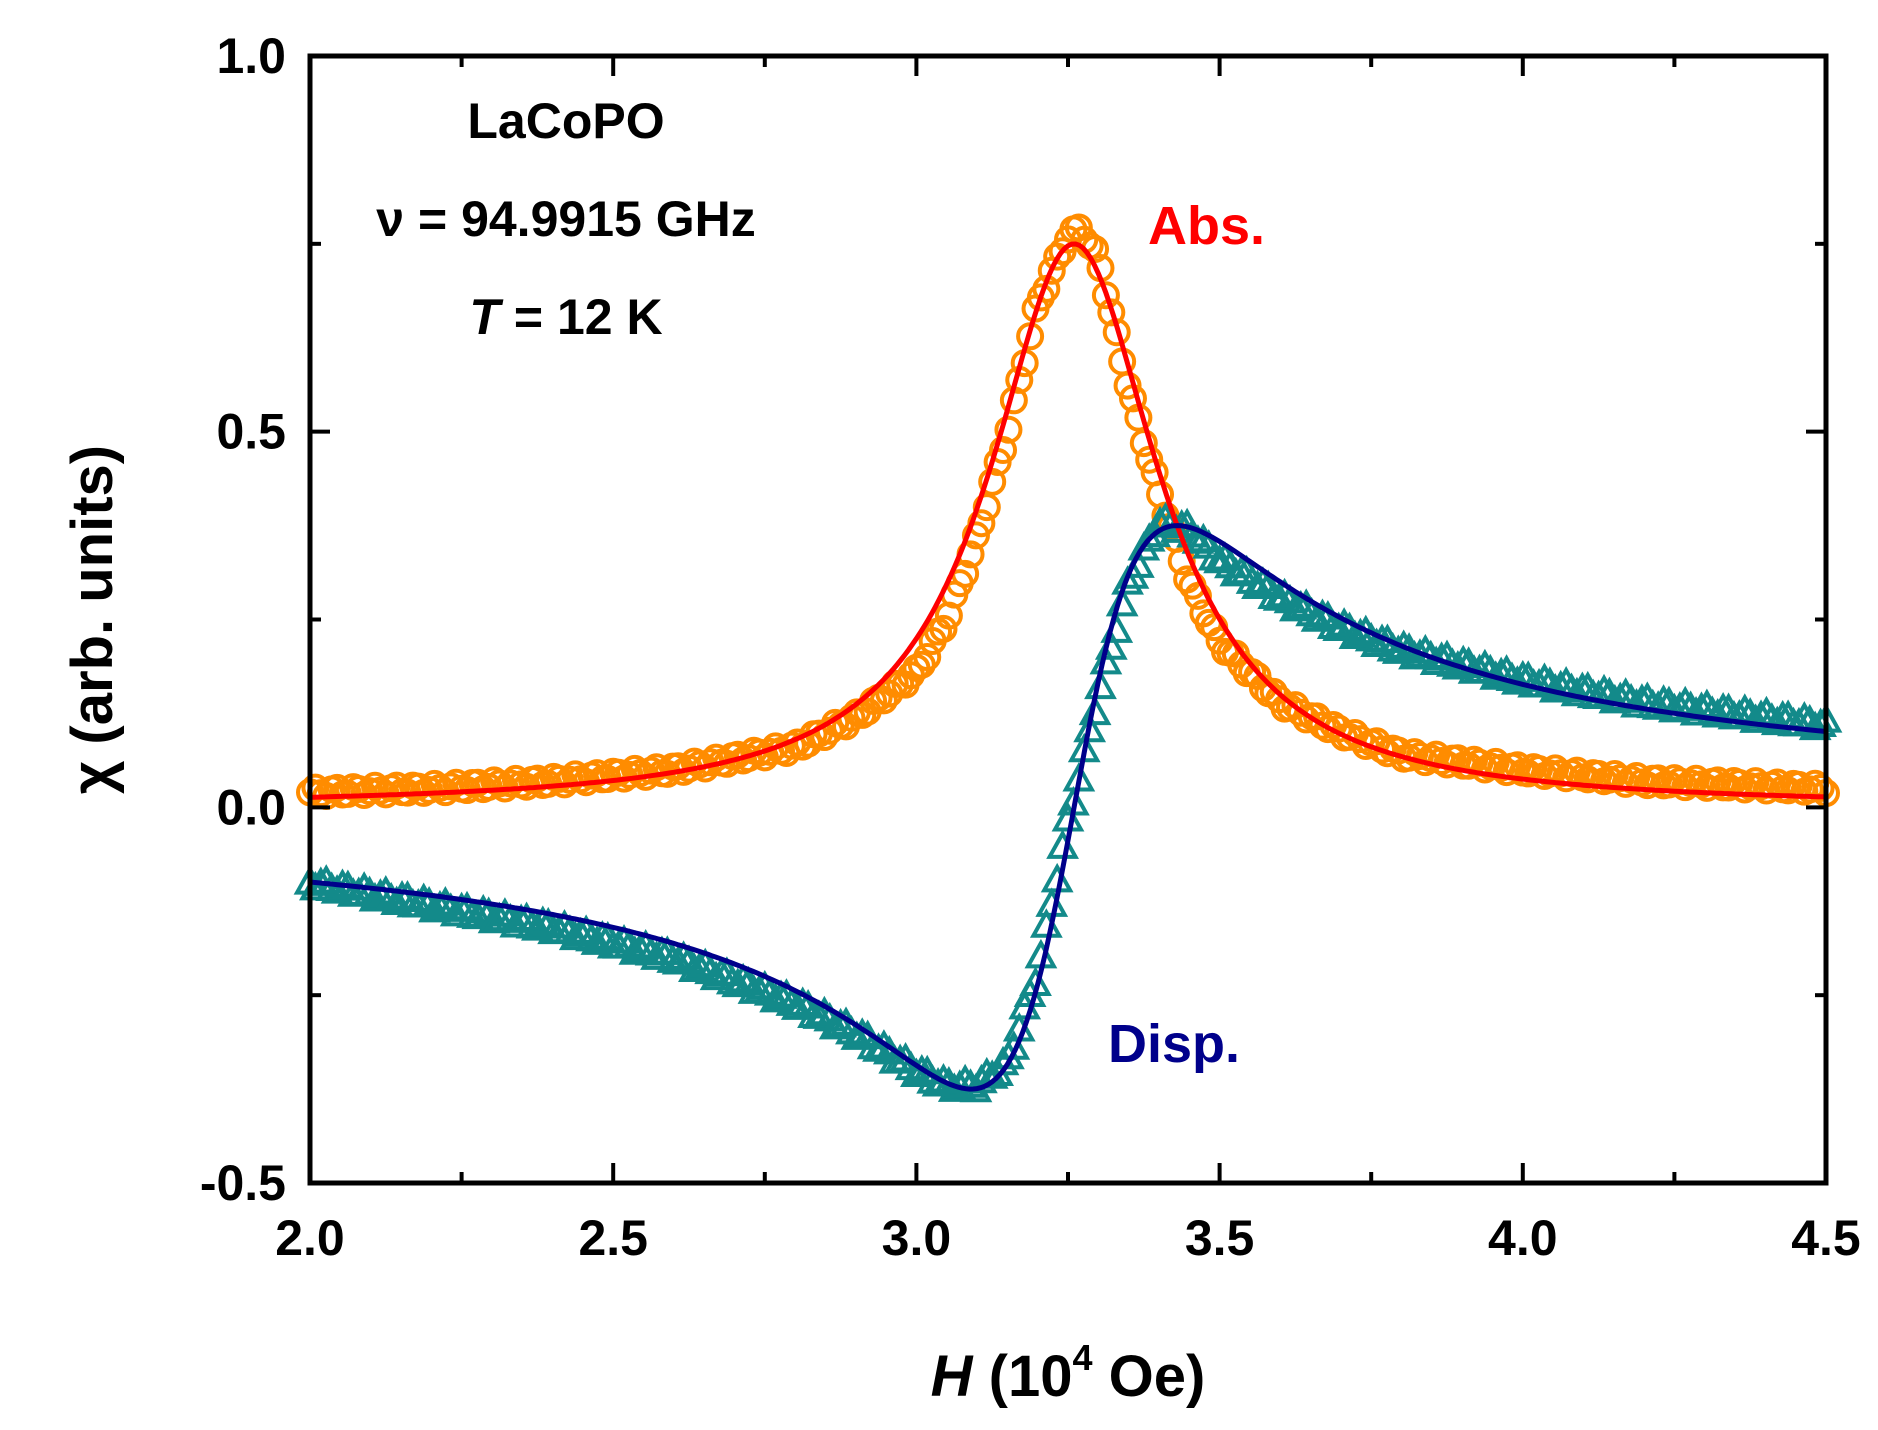 The width and height of the screenshot is (1878, 1430). What do you see at coordinates (581, 317) in the screenshot?
I see `temperature-value: = 12 K` at bounding box center [581, 317].